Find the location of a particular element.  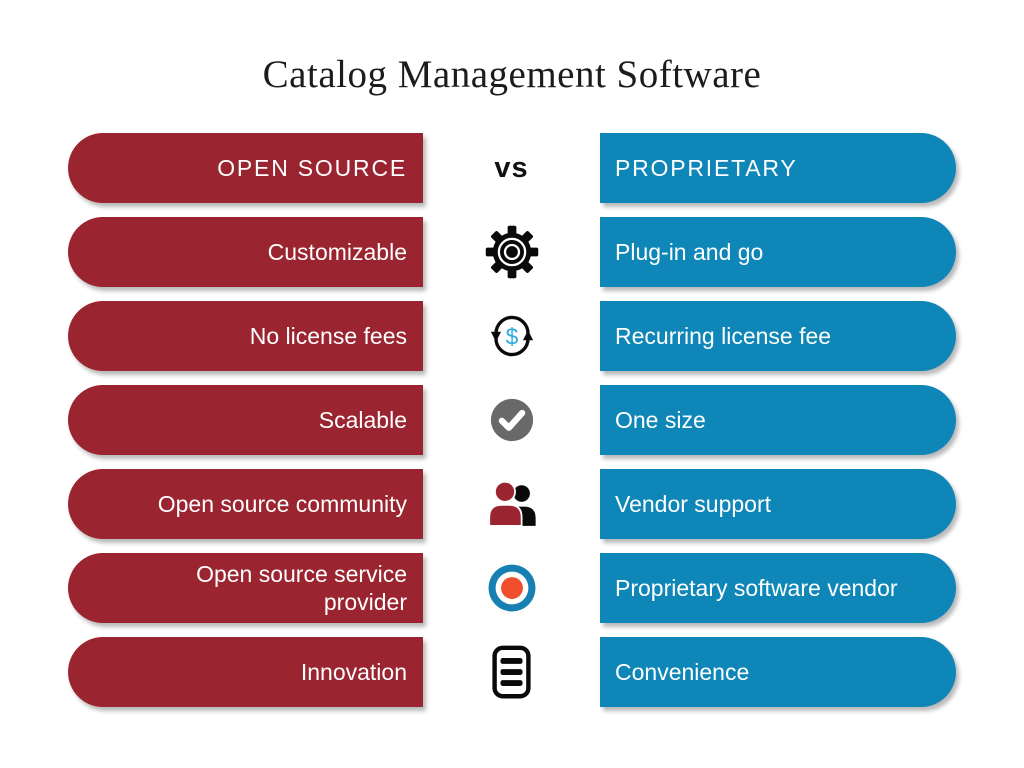

open-source-header-pill: OPEN SOURCE is located at coordinates (245, 168).